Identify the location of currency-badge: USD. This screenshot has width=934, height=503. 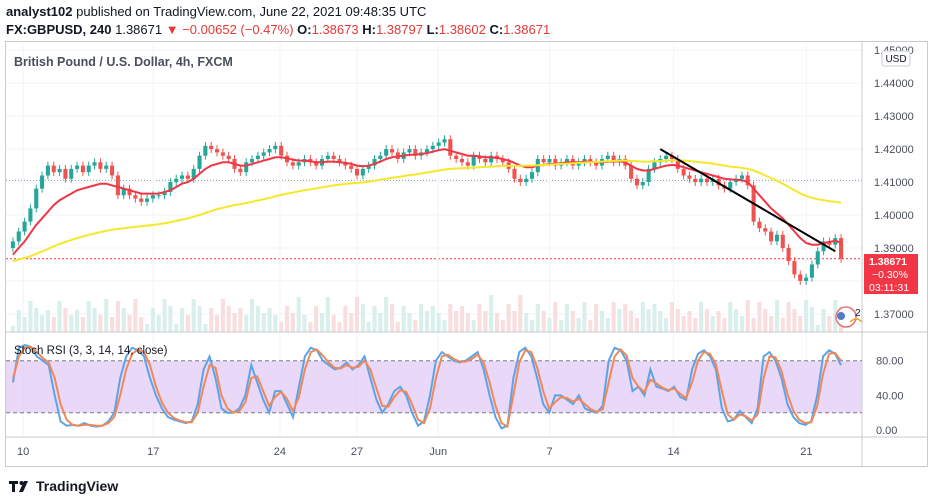
(896, 58).